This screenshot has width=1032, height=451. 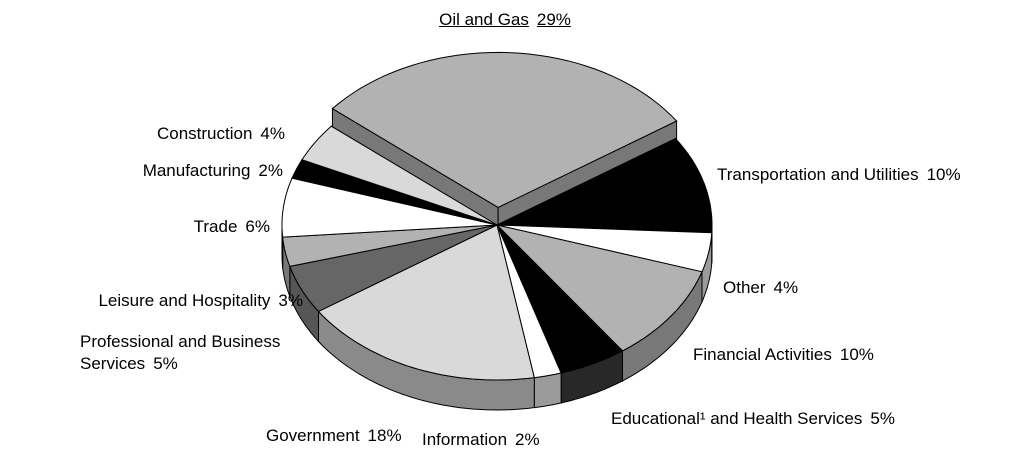 I want to click on slice-label: Government 18%, so click(x=334, y=436).